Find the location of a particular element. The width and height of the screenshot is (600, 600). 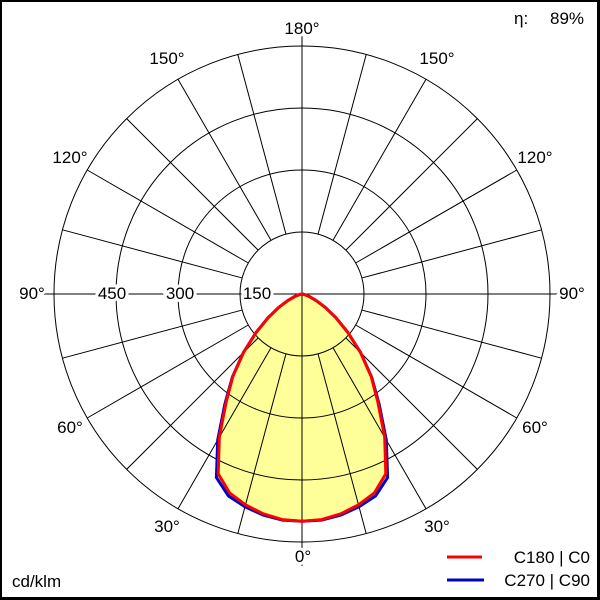

angle-label-90-left: 90° is located at coordinates (32, 293).